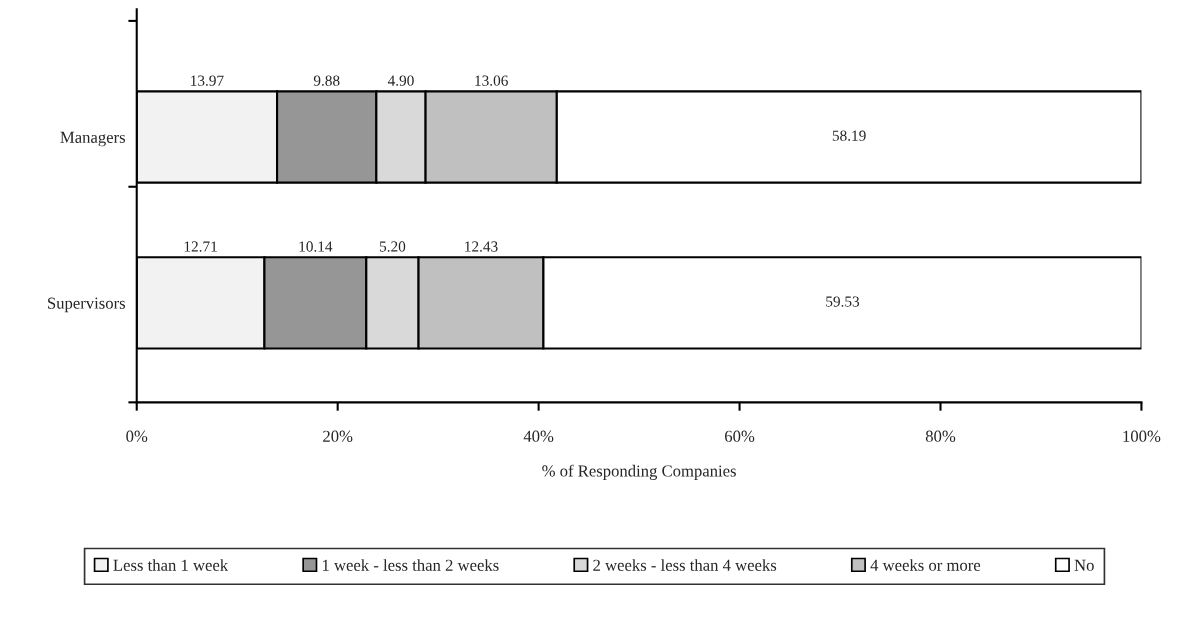  I want to click on data-label: 10.14, so click(316, 246).